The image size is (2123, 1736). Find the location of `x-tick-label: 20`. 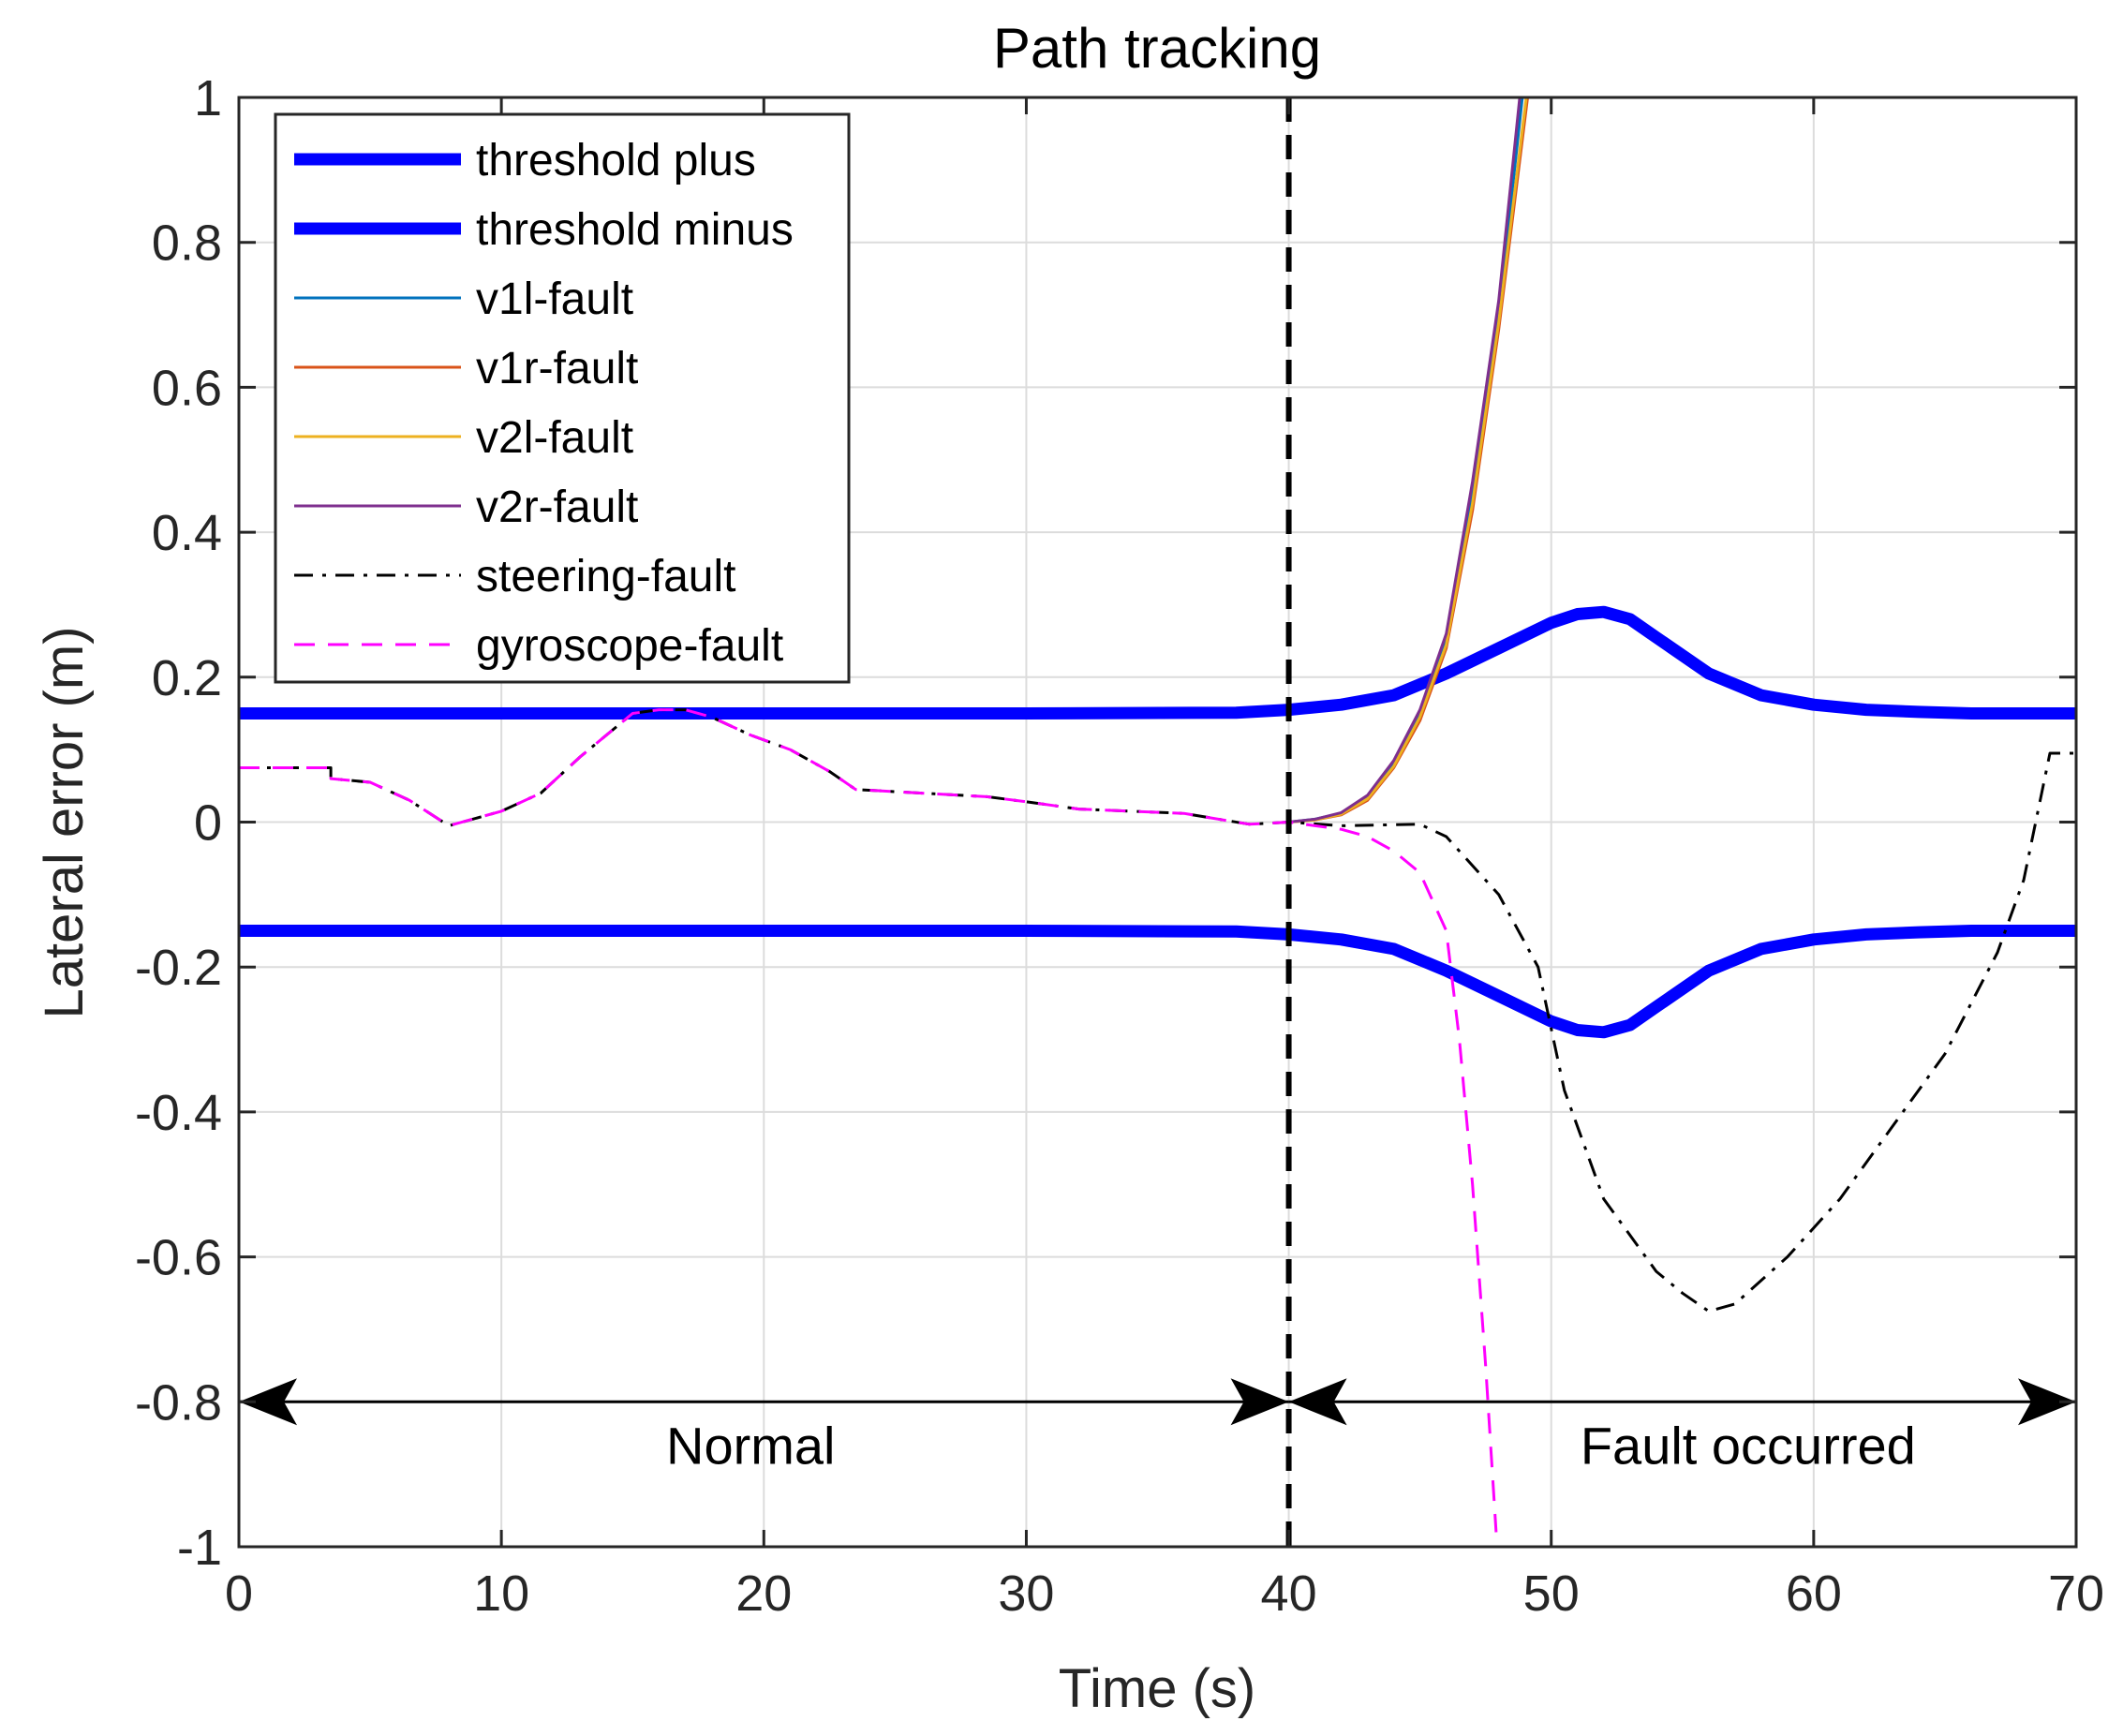

x-tick-label: 20 is located at coordinates (764, 1594).